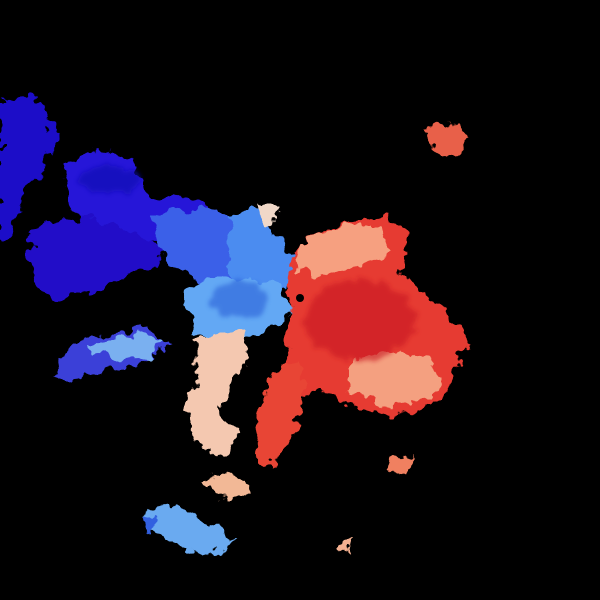 The image size is (600, 600). Describe the element at coordinates (300, 298) in the screenshot. I see `radar-site` at that location.